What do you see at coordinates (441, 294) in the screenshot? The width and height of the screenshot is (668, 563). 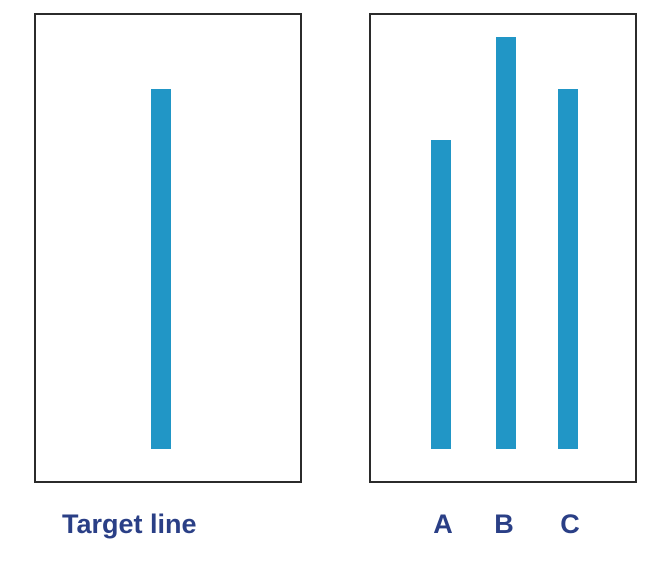 I see `comparison-line-a-bar` at bounding box center [441, 294].